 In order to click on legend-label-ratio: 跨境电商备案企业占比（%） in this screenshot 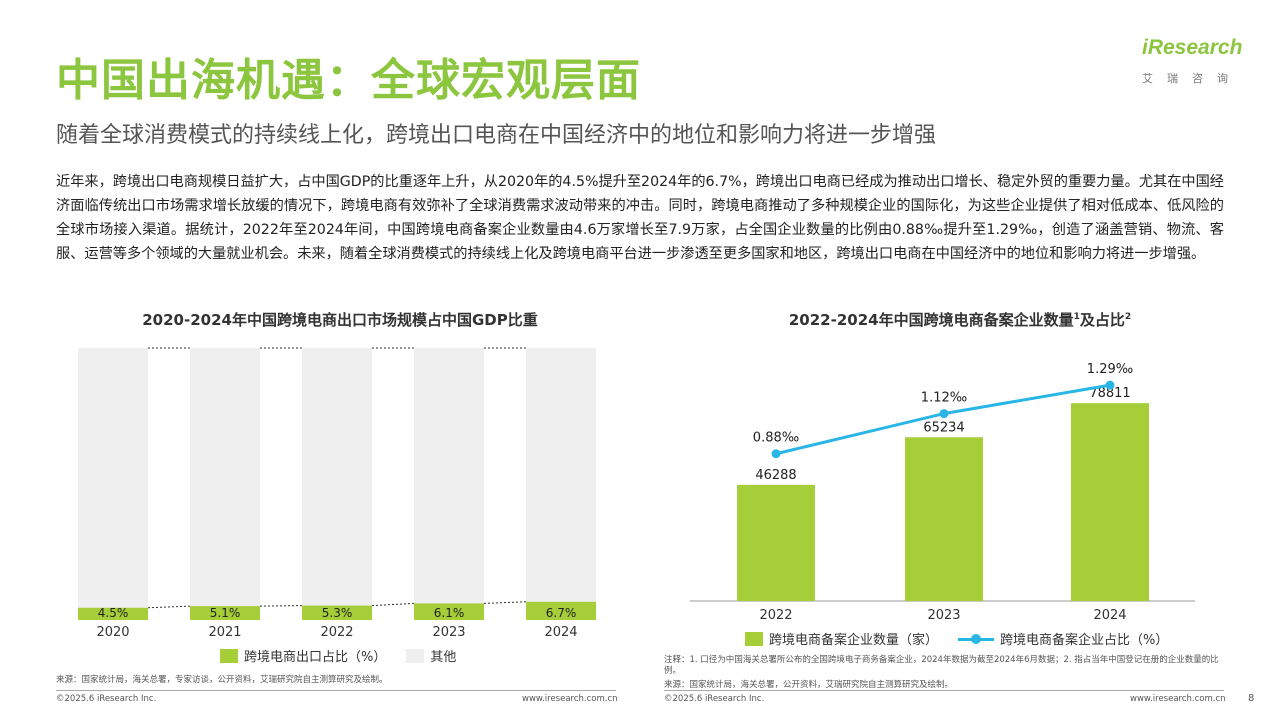, I will do `click(1084, 640)`.